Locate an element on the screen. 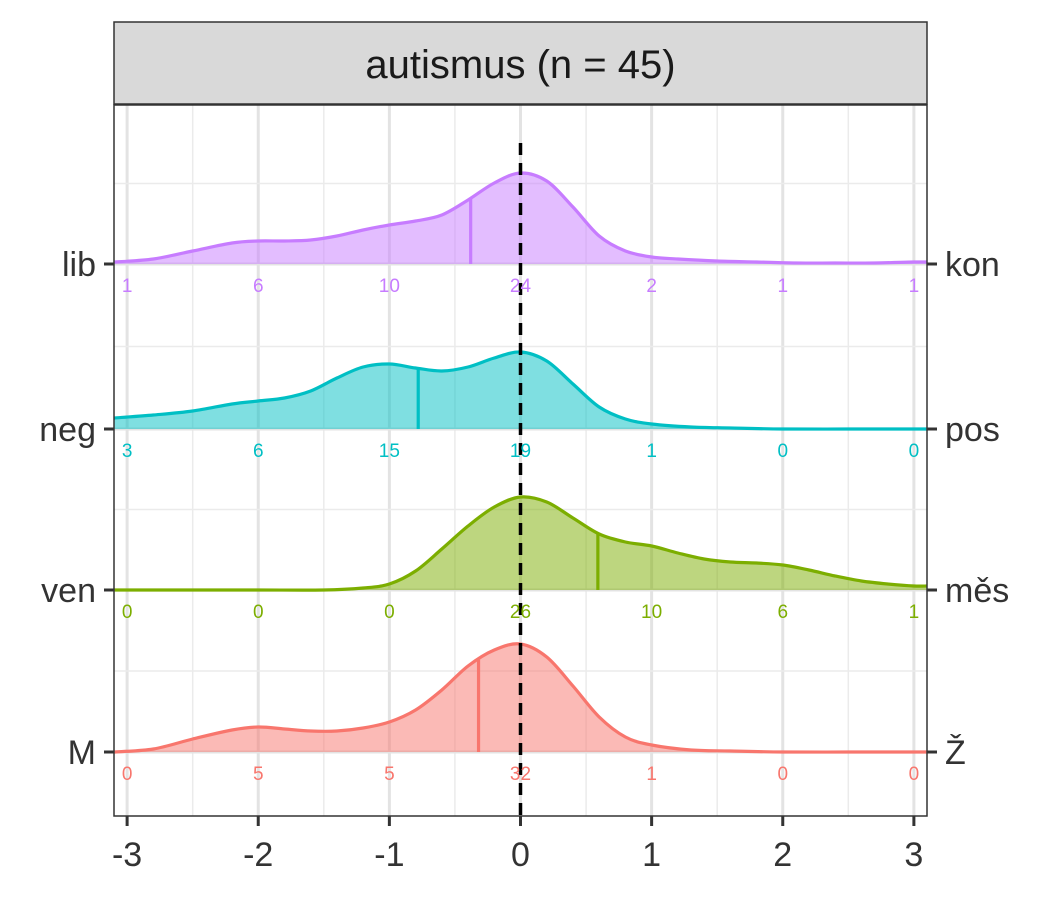  y-label-right: Ž is located at coordinates (955, 753).